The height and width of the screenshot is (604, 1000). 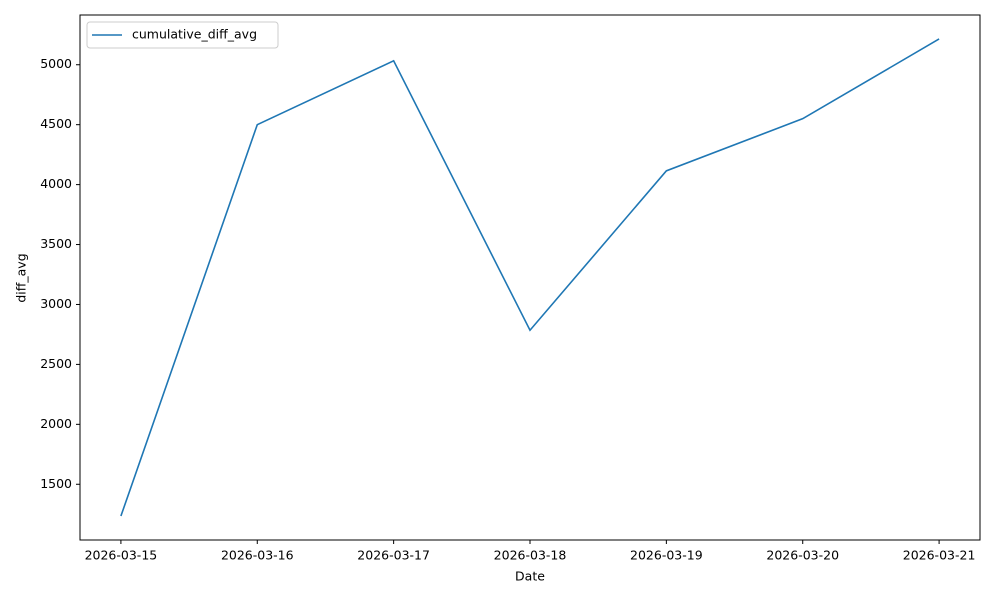 I want to click on legend-label: cumulative_diff_avg, so click(x=194, y=34).